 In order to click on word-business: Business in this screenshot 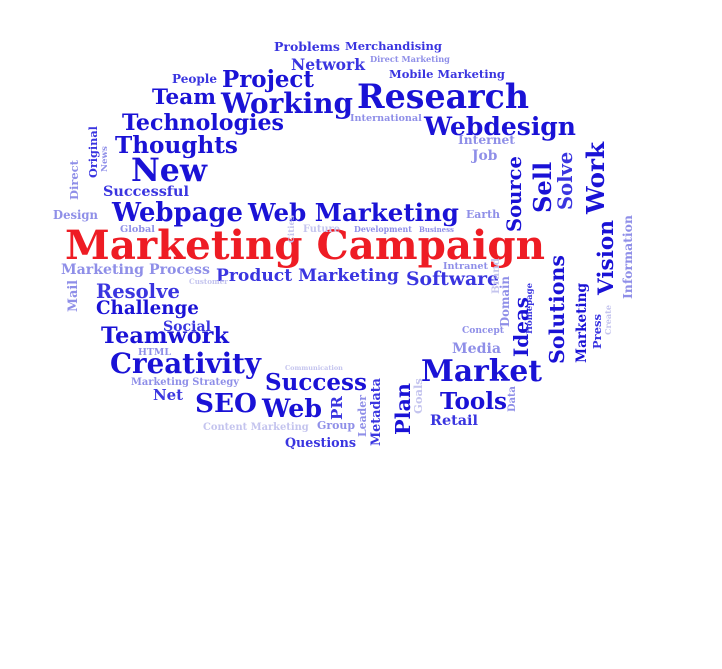, I will do `click(436, 229)`.